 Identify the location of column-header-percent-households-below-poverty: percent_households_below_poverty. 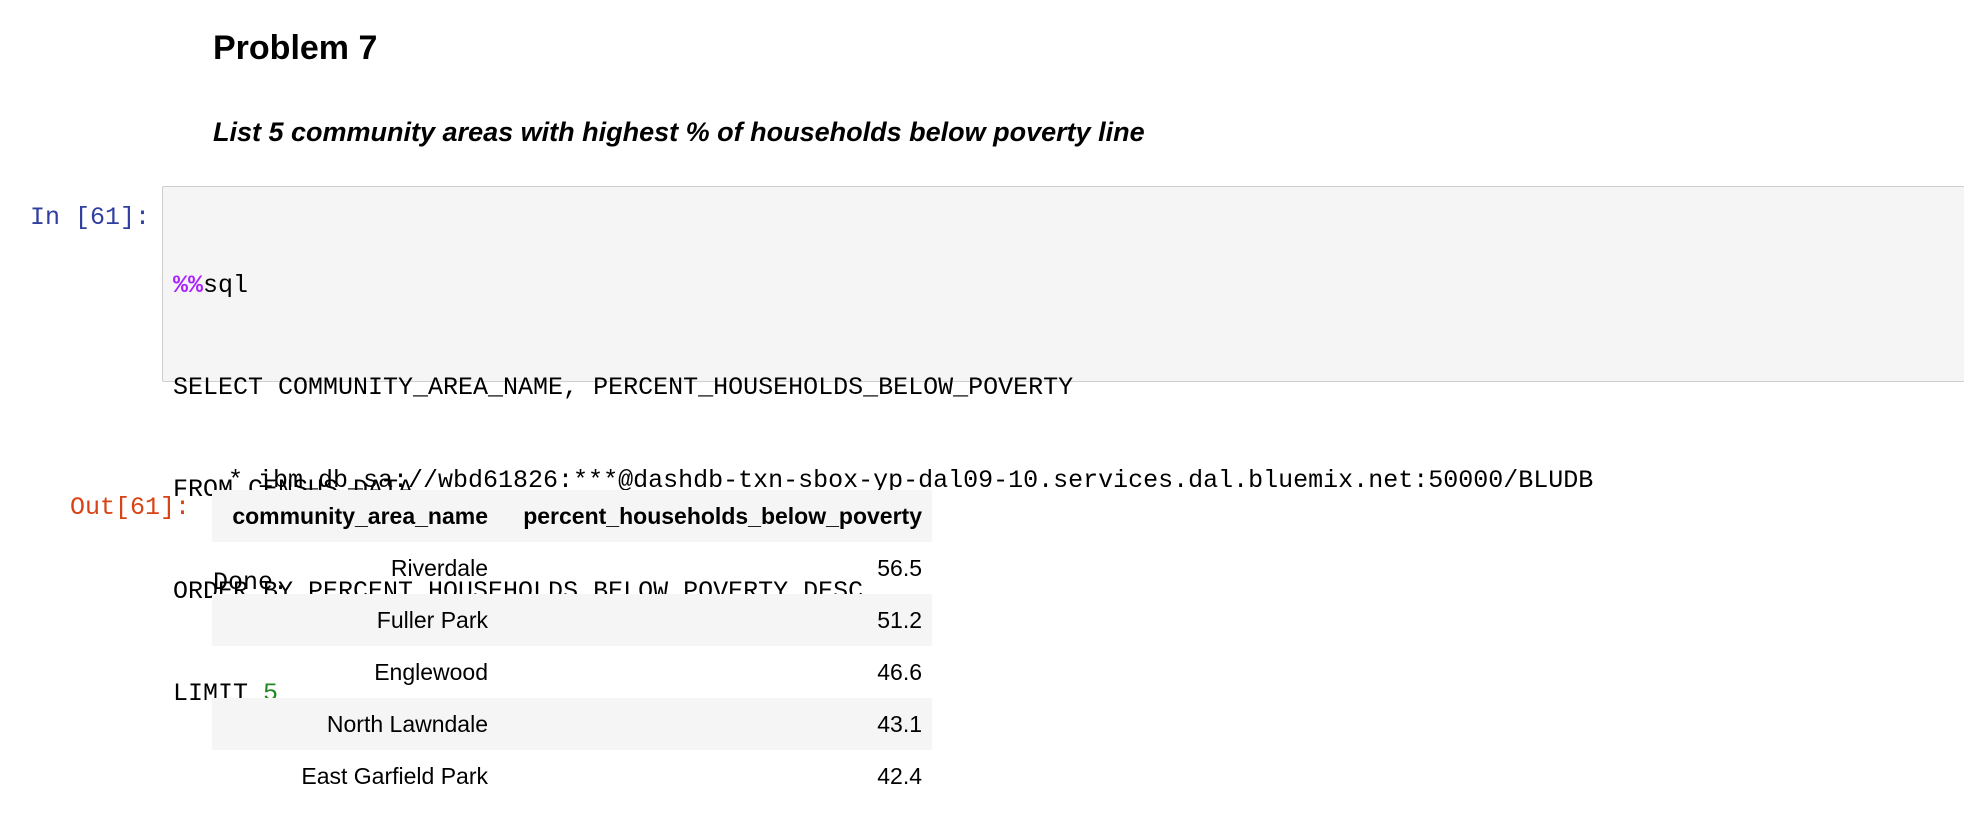
(715, 516).